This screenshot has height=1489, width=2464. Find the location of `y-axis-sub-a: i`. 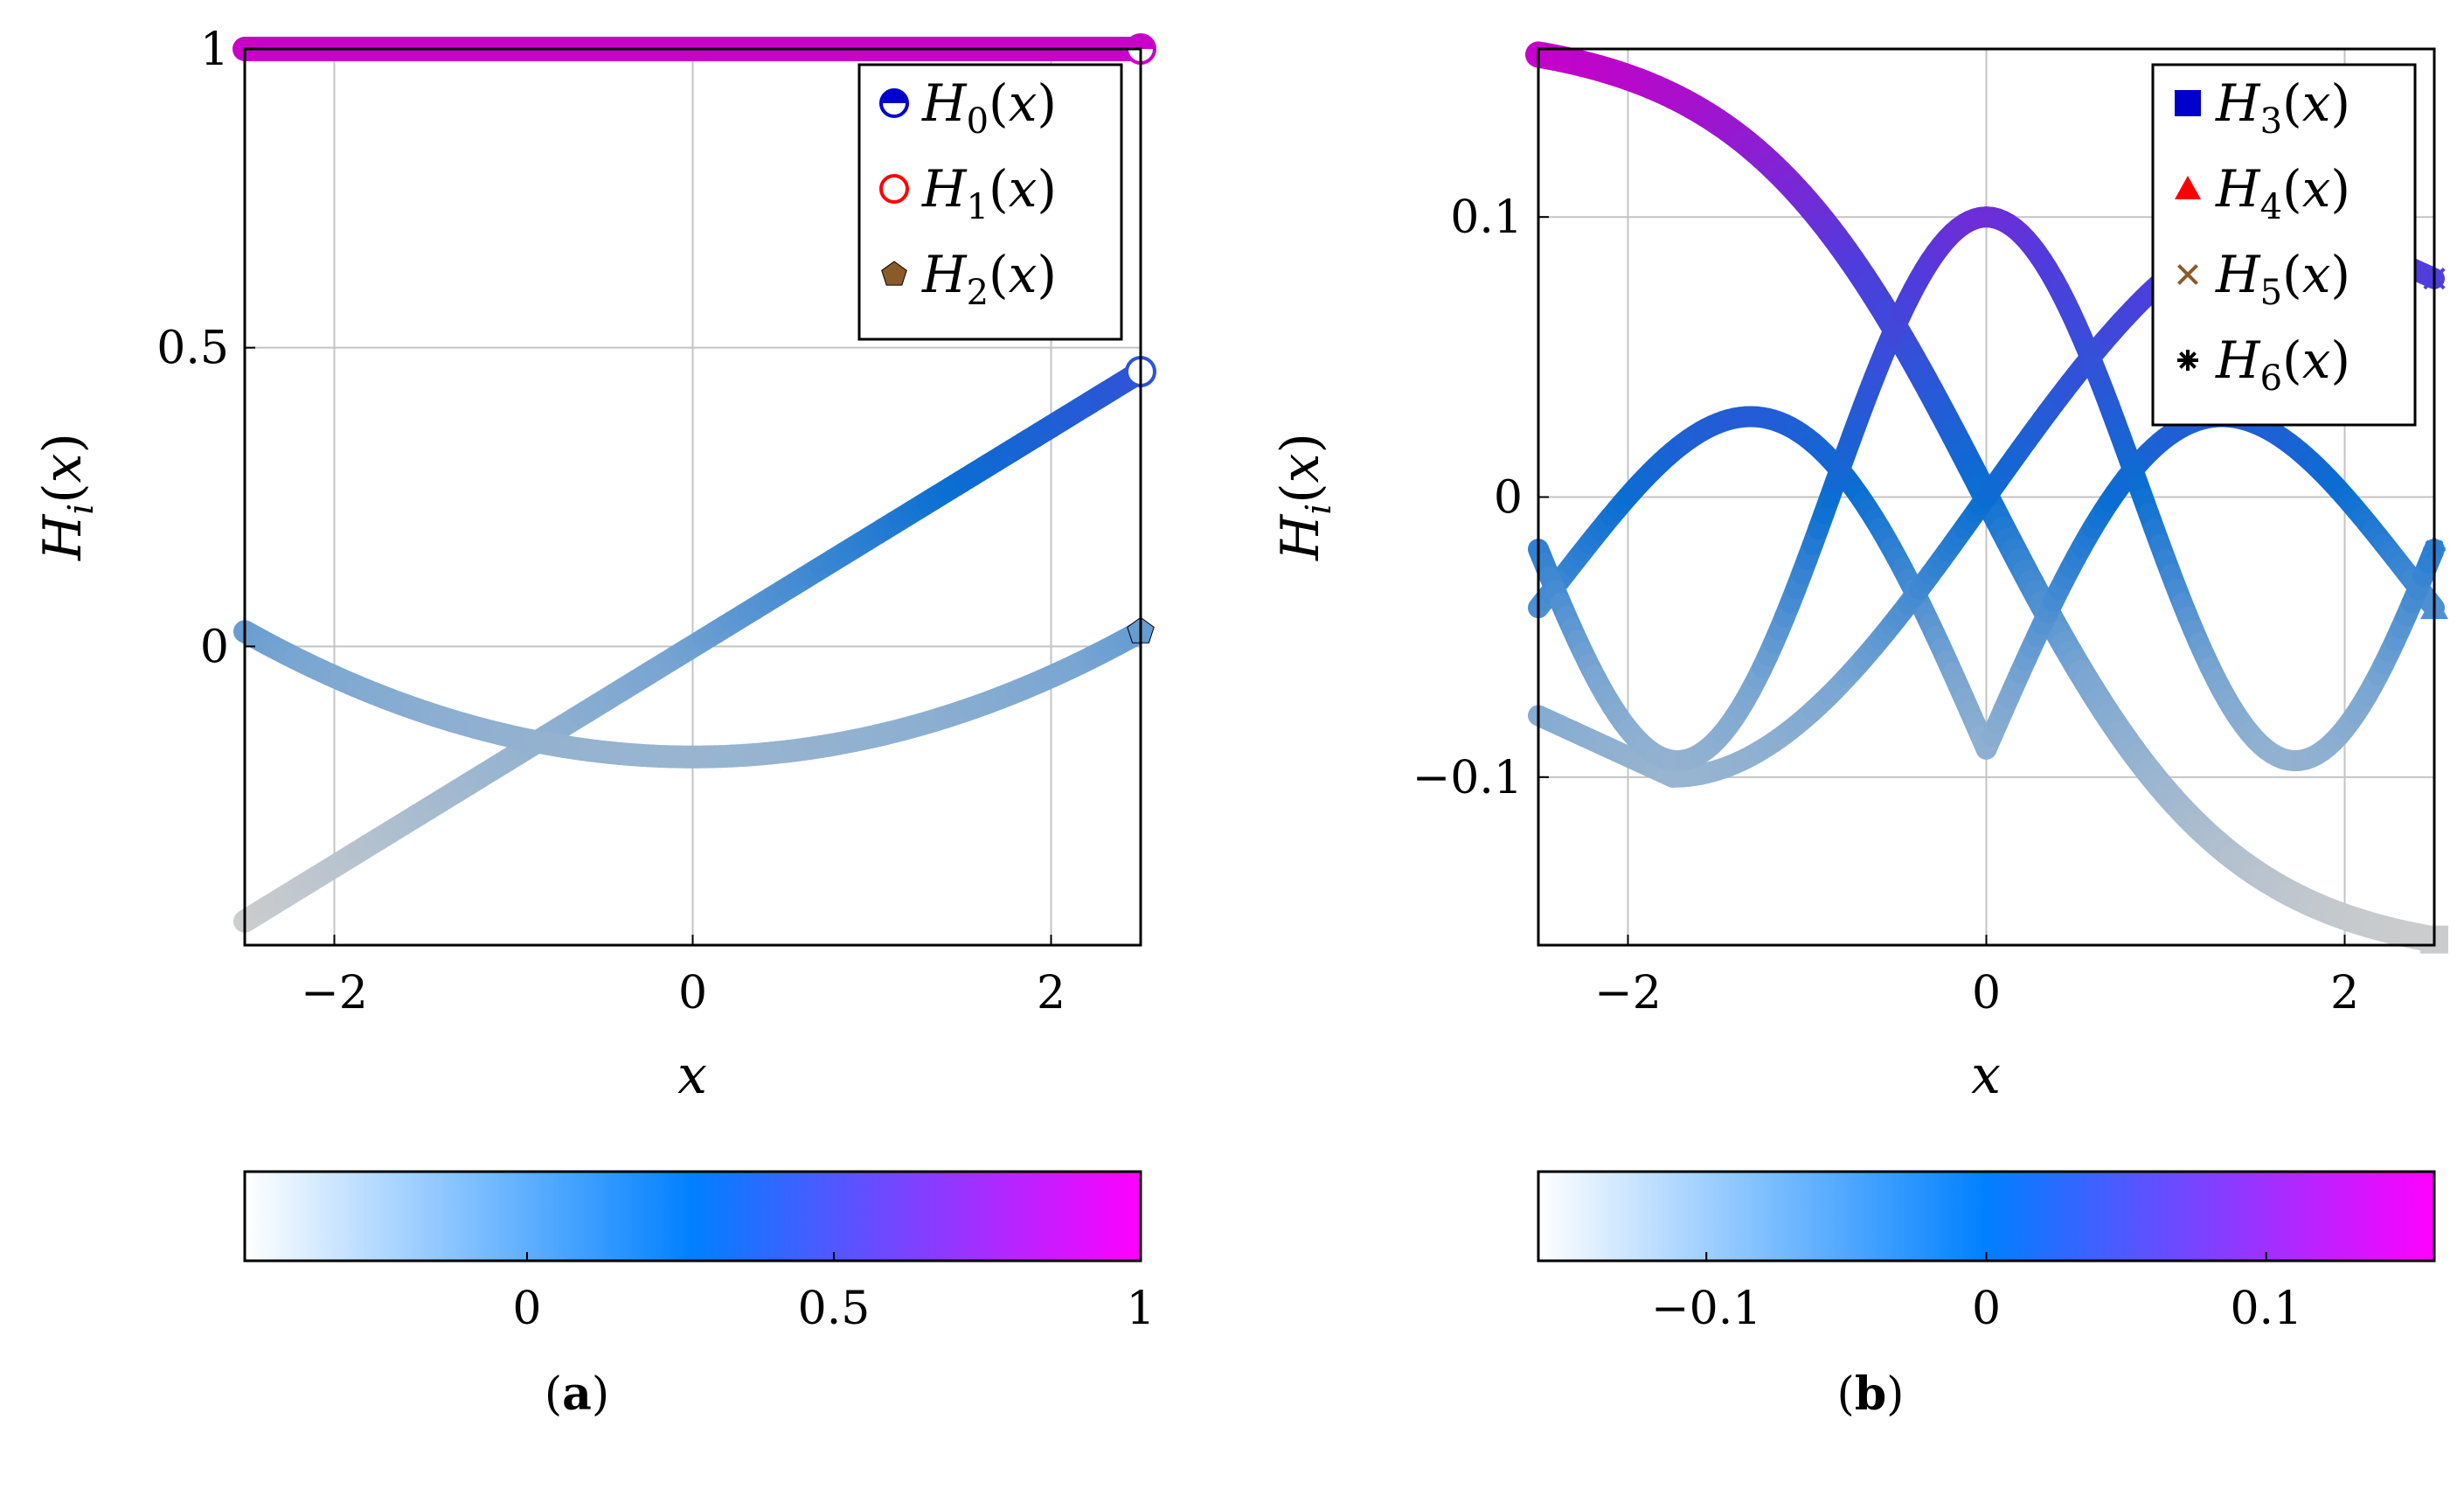

y-axis-sub-a: i is located at coordinates (81, 509).